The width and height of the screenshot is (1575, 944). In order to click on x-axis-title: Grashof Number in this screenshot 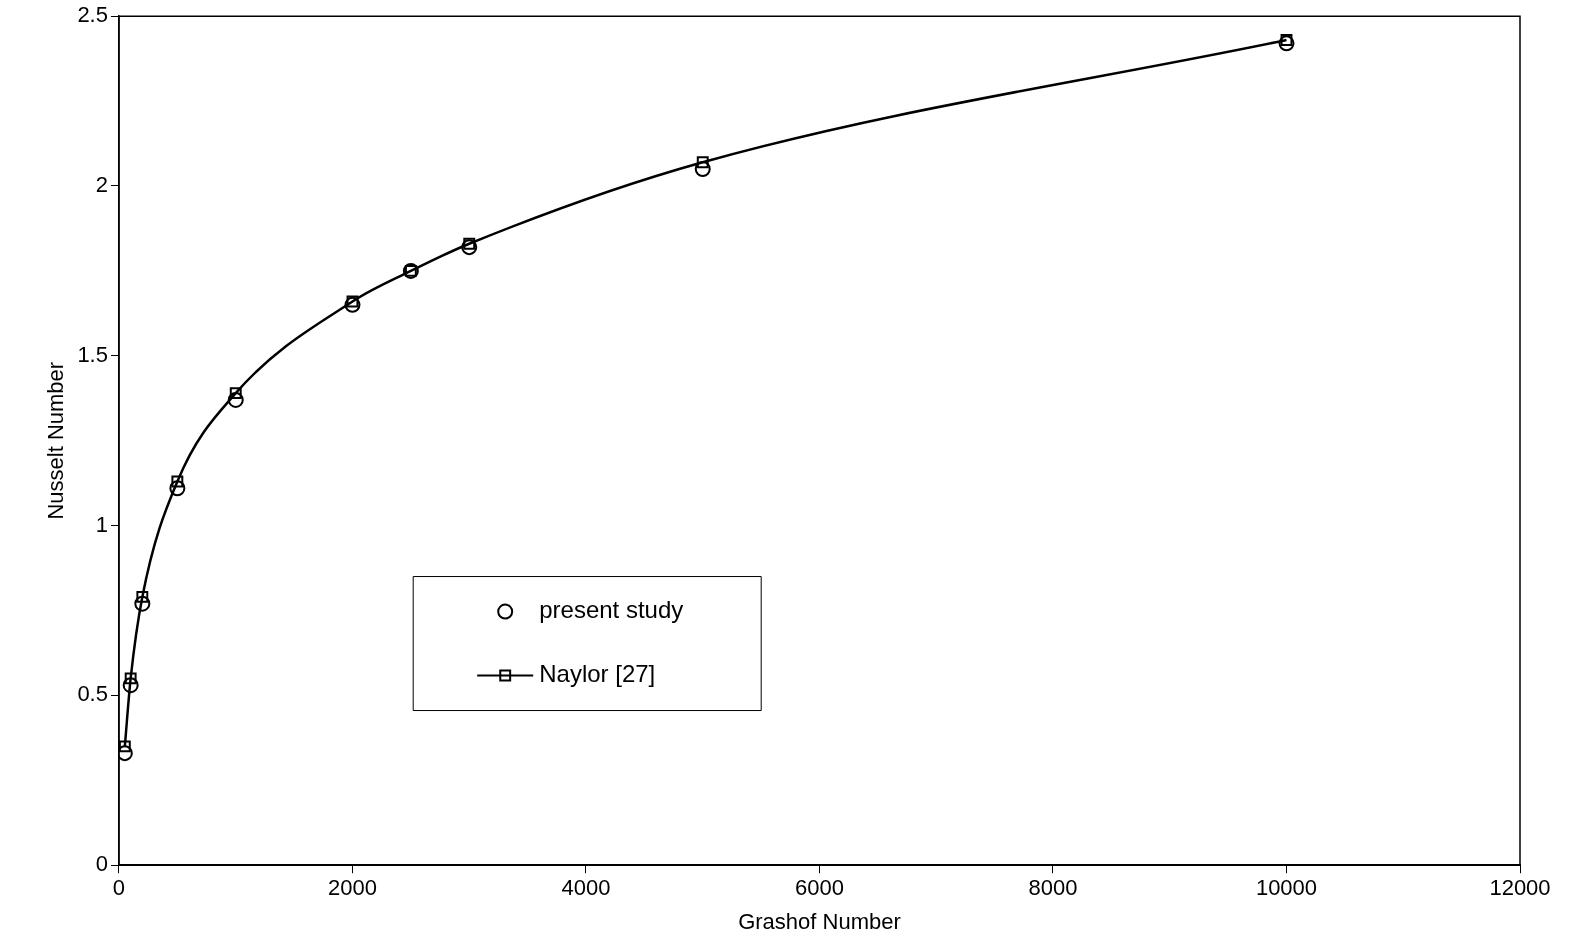, I will do `click(819, 921)`.